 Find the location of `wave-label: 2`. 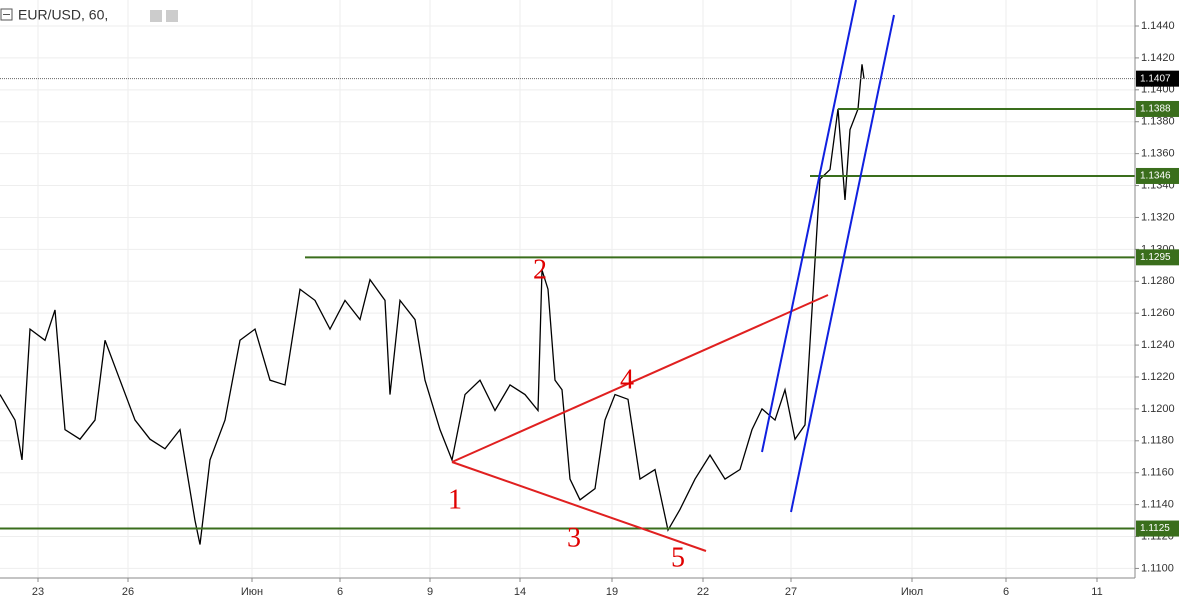

wave-label: 2 is located at coordinates (540, 269).